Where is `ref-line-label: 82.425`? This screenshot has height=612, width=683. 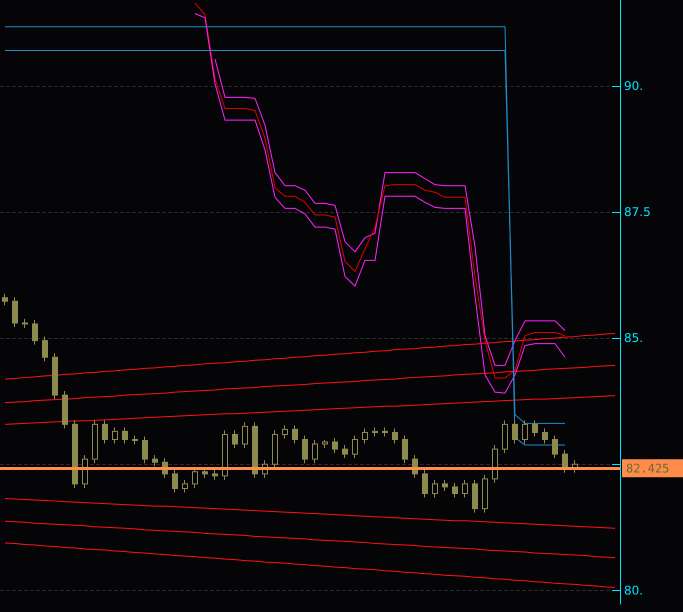 ref-line-label: 82.425 is located at coordinates (648, 468).